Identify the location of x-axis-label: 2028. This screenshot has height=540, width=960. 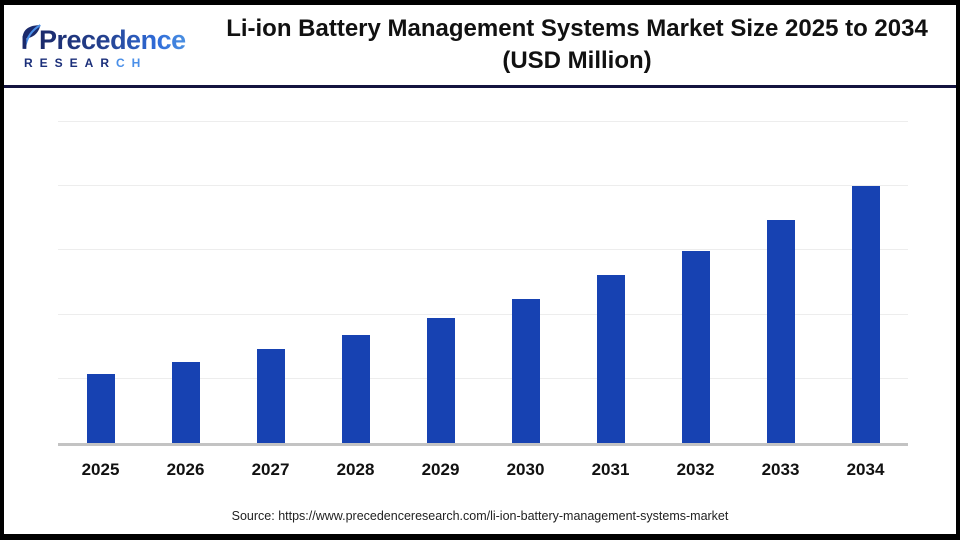
(355, 469).